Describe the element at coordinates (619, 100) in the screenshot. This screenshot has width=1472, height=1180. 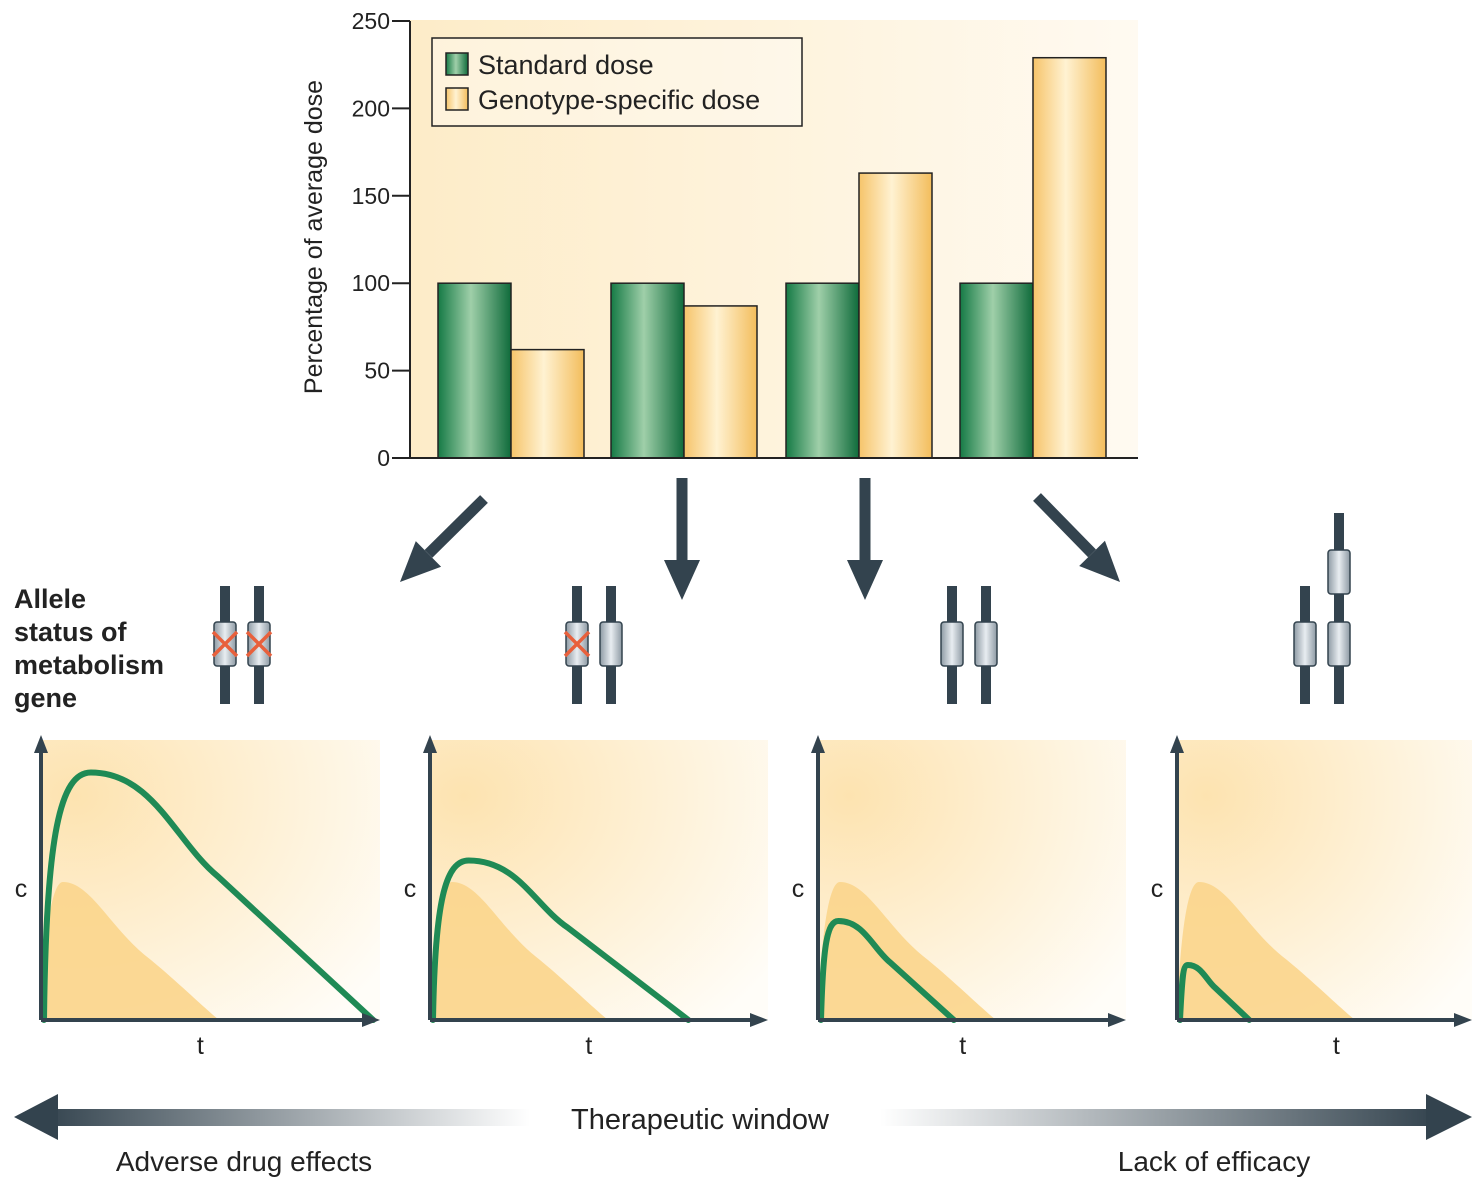
I see `legend-label-genotype: Genotype-specific dose` at that location.